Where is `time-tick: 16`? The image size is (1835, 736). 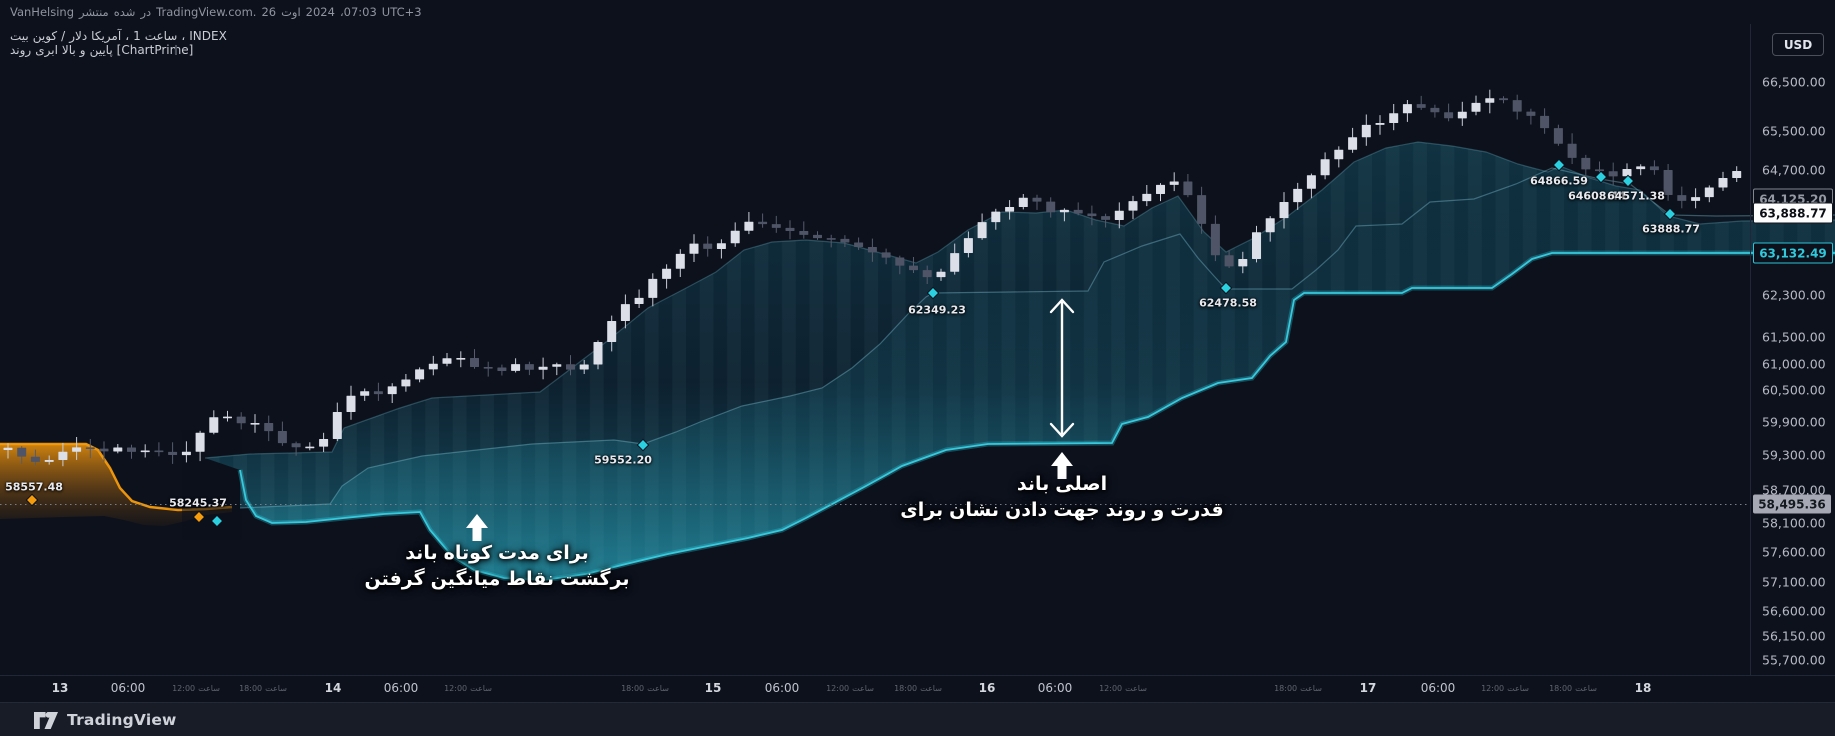
time-tick: 16 is located at coordinates (987, 688).